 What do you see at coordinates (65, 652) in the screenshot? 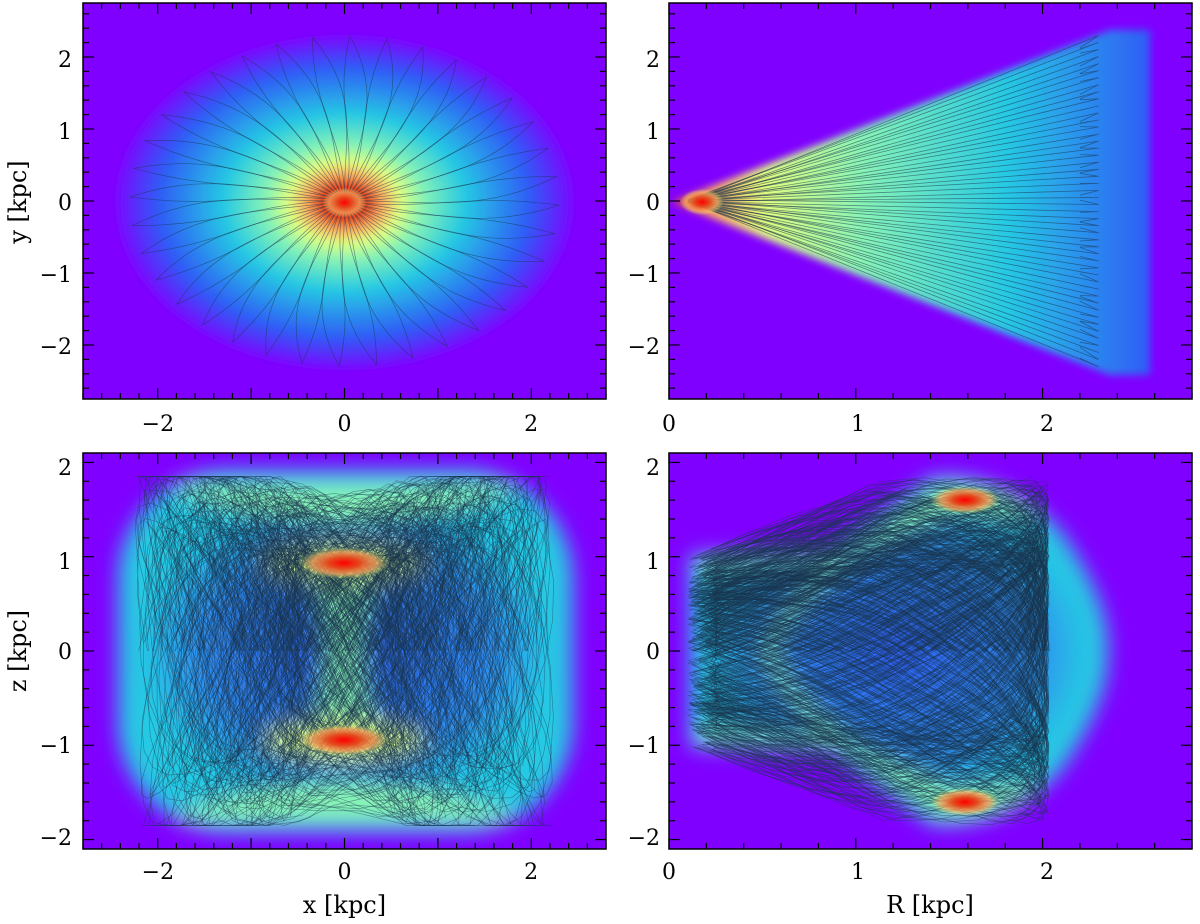
I see `ytick-label-bl-0: 0` at bounding box center [65, 652].